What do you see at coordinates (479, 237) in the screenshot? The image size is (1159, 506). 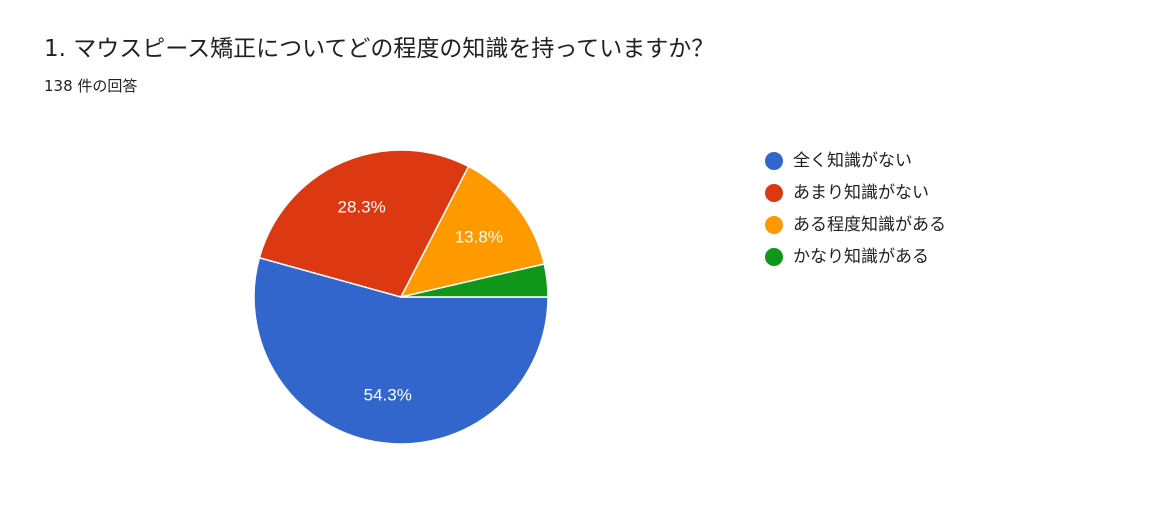 I see `pie-slice-label-3: 13.8%` at bounding box center [479, 237].